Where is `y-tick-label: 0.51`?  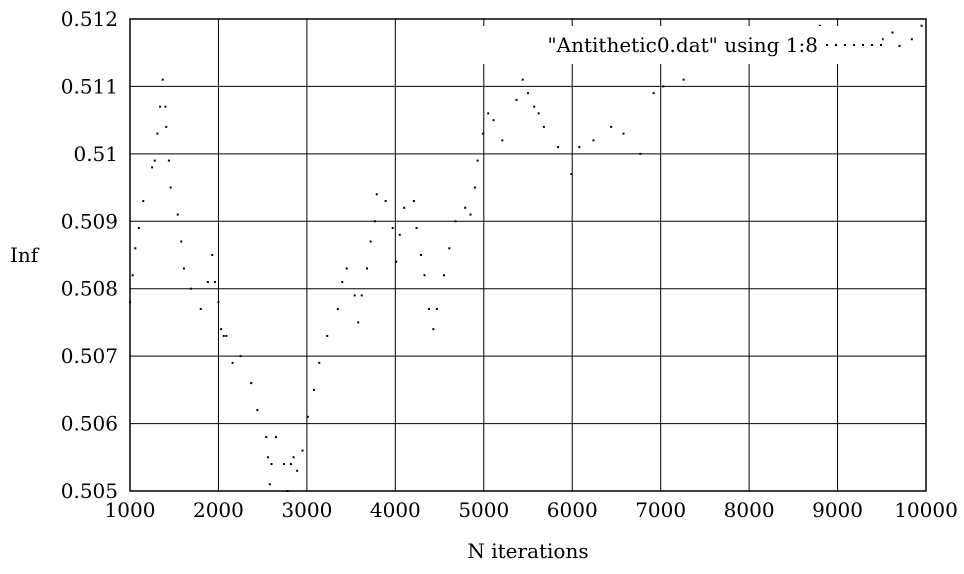 y-tick-label: 0.51 is located at coordinates (95, 154).